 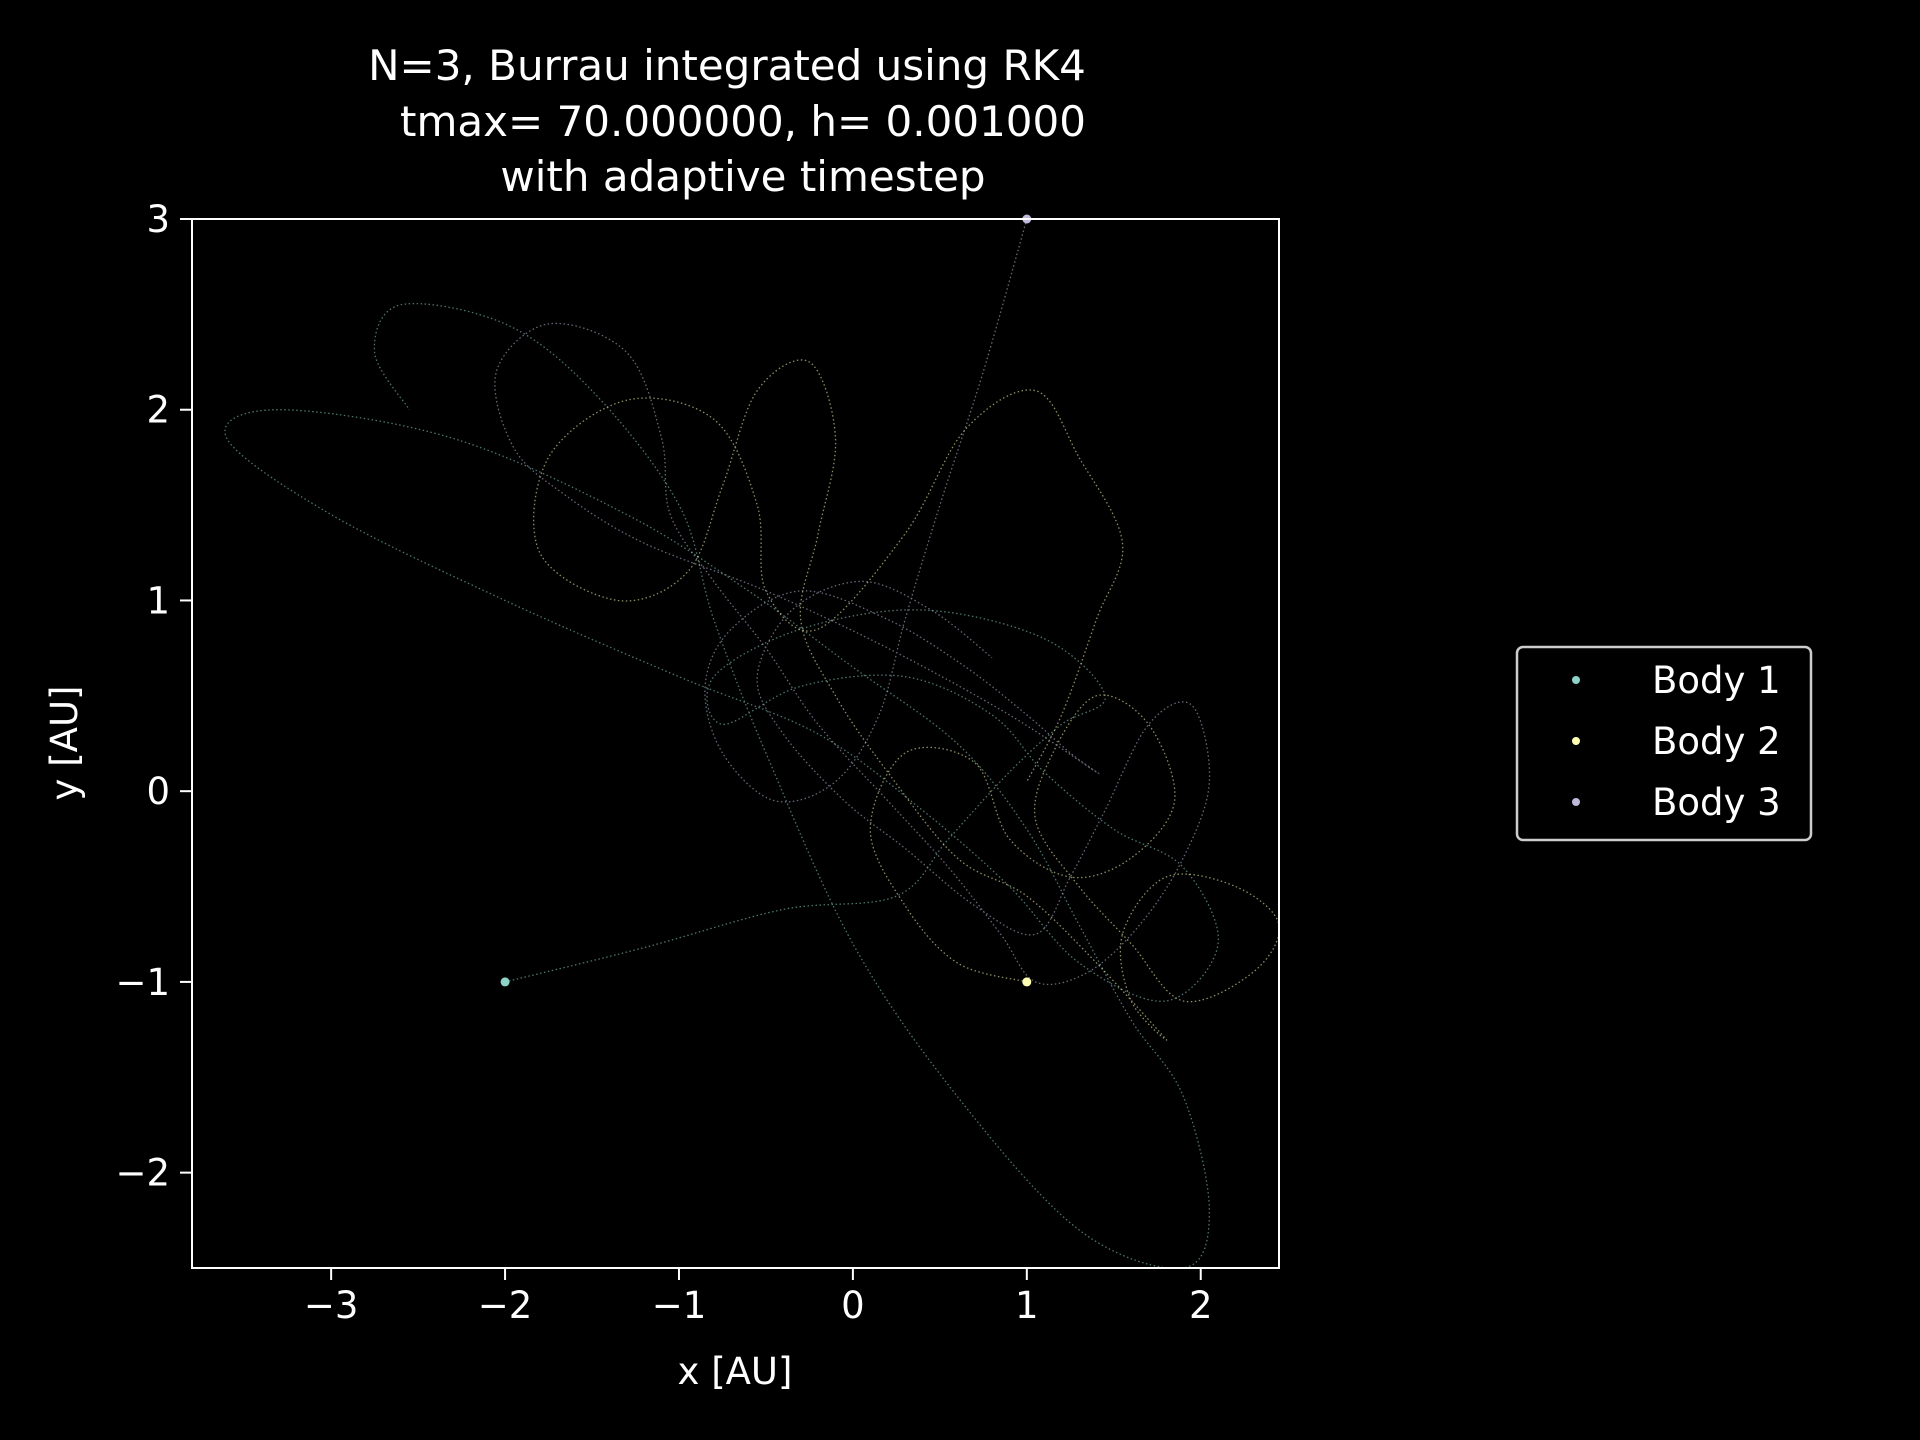 What do you see at coordinates (331, 1305) in the screenshot?
I see `x-tick-label: −3` at bounding box center [331, 1305].